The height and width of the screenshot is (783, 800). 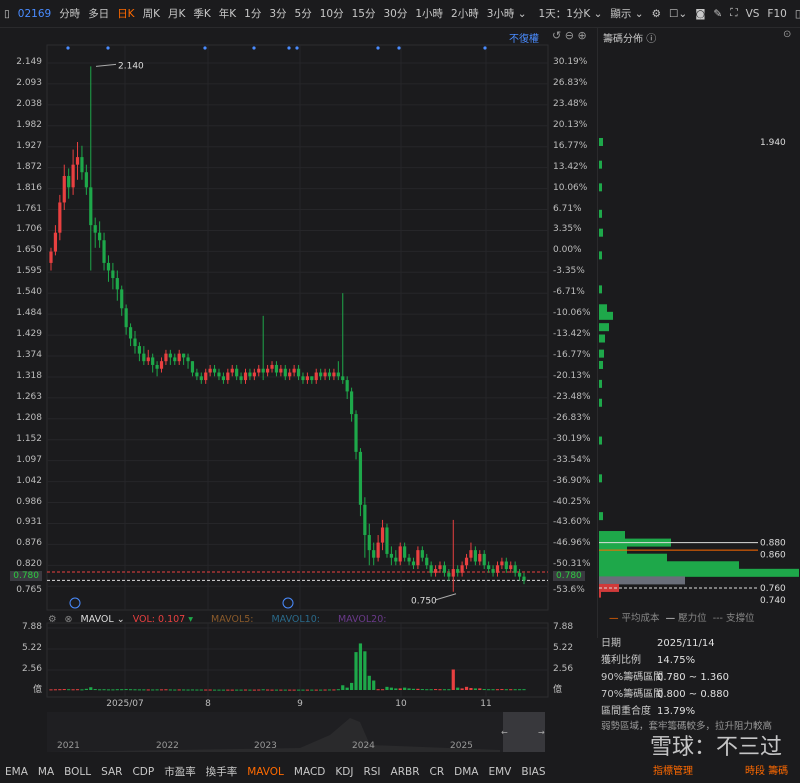 I want to click on indicator-tab: 市盈率, so click(x=180, y=772).